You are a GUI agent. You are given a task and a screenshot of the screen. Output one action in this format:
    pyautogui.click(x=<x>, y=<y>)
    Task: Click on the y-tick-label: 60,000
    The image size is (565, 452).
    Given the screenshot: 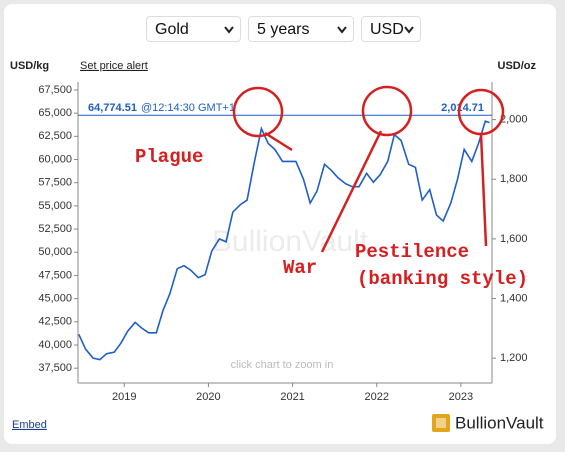 What is the action you would take?
    pyautogui.click(x=55, y=159)
    